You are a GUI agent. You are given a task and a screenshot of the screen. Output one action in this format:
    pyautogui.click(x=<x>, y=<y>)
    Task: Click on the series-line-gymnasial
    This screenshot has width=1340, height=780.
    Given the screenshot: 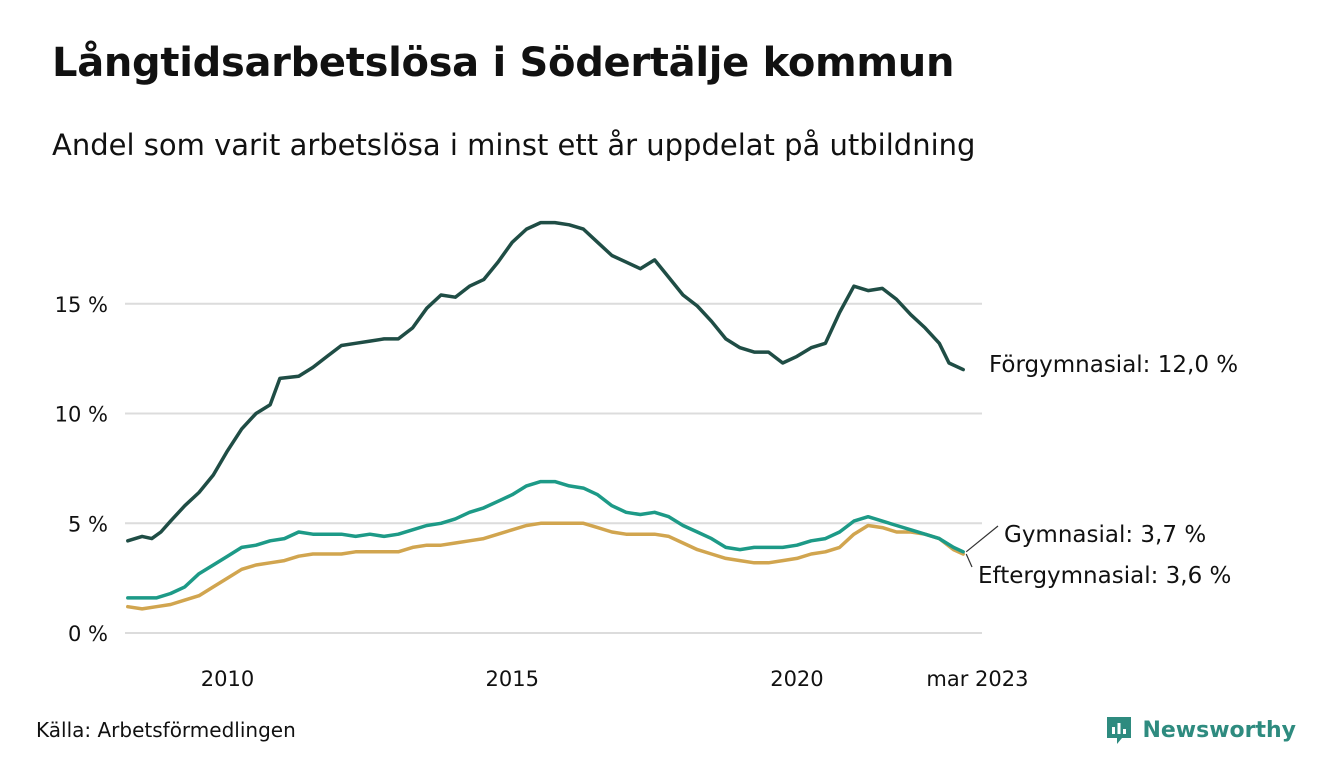 What is the action you would take?
    pyautogui.click(x=545, y=539)
    